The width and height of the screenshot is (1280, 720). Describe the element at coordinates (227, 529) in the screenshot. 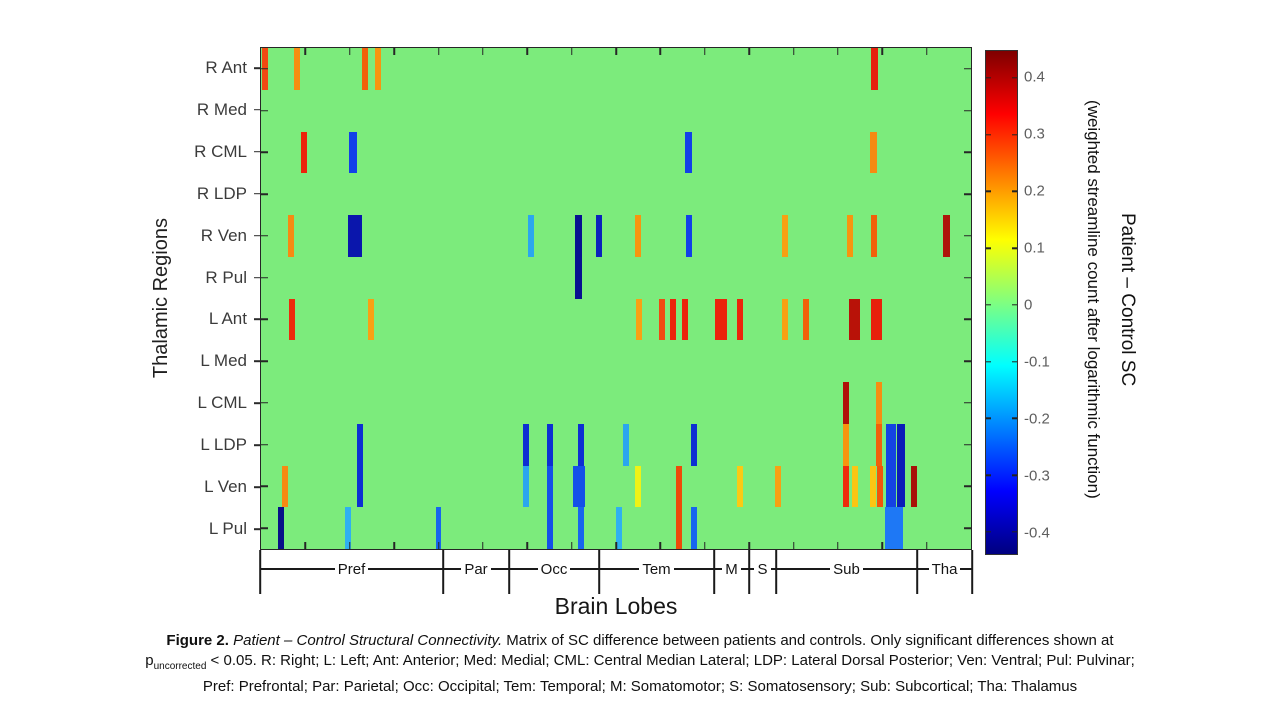

I see `row-label: L Pul` at that location.